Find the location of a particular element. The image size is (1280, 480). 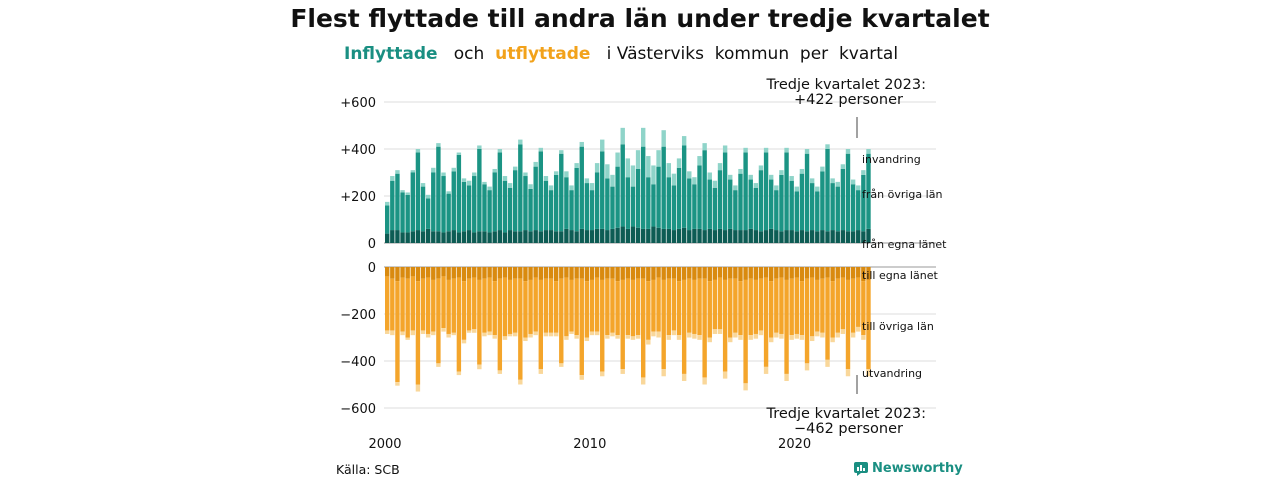

y-tick-label-out: −200 is located at coordinates (358, 315).